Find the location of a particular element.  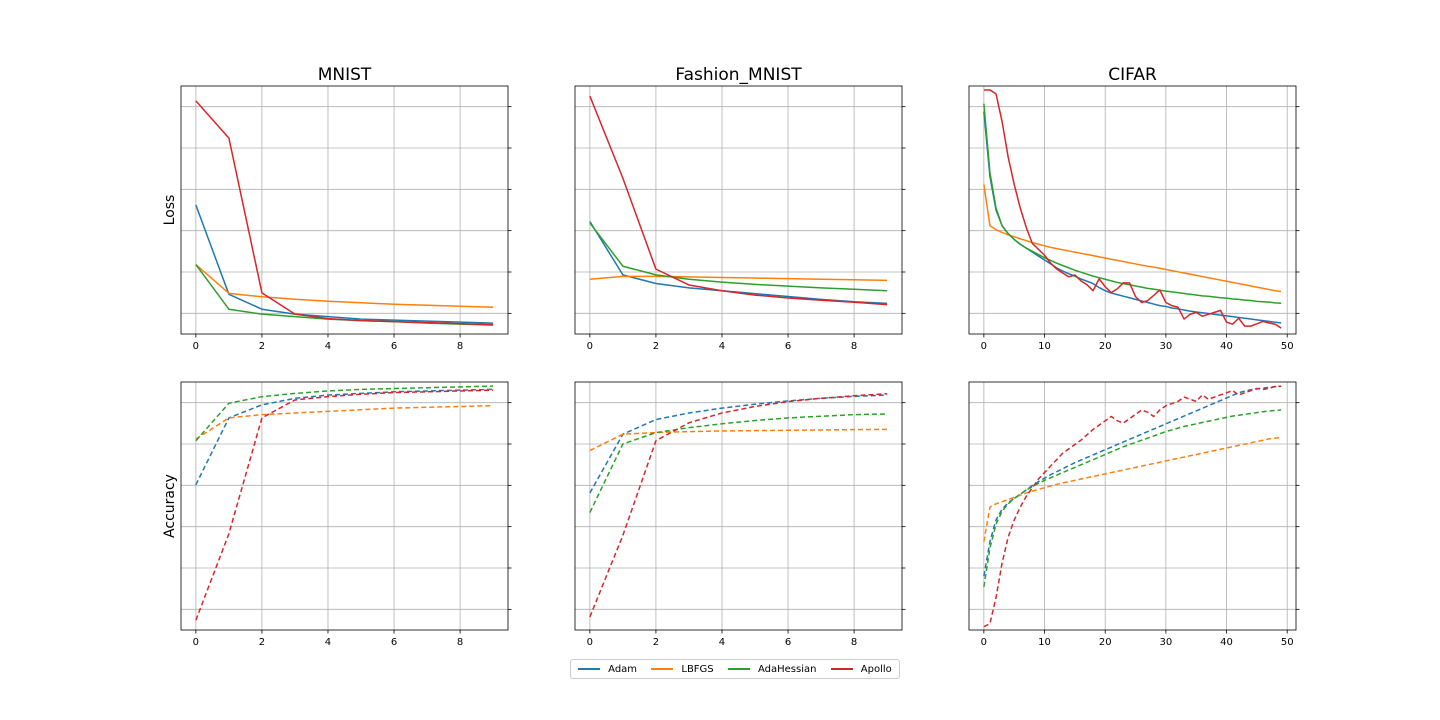

legend-swatch-adahessian is located at coordinates (738, 669).